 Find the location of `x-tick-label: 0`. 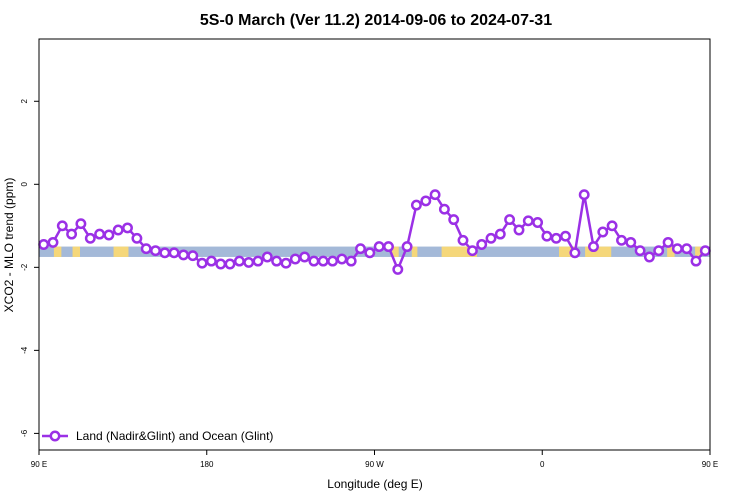

x-tick-label: 0 is located at coordinates (542, 464).